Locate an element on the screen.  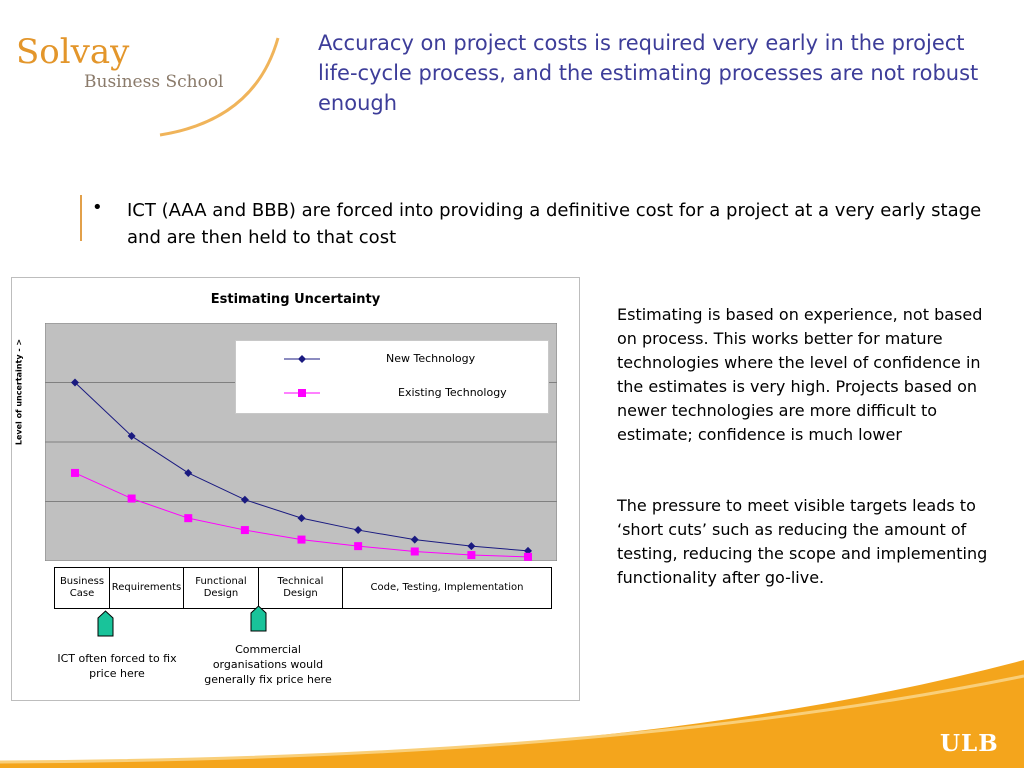
legend-item-new-technology: New Technology is located at coordinates (392, 359).